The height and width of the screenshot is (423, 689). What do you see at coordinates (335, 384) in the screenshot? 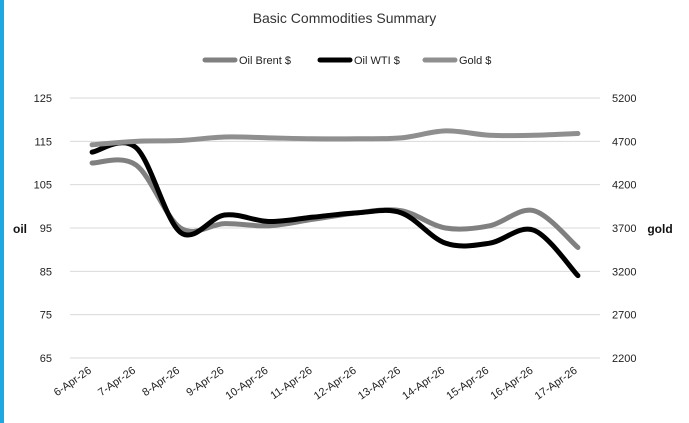
I see `x-tick-label: 12-Apr-26` at bounding box center [335, 384].